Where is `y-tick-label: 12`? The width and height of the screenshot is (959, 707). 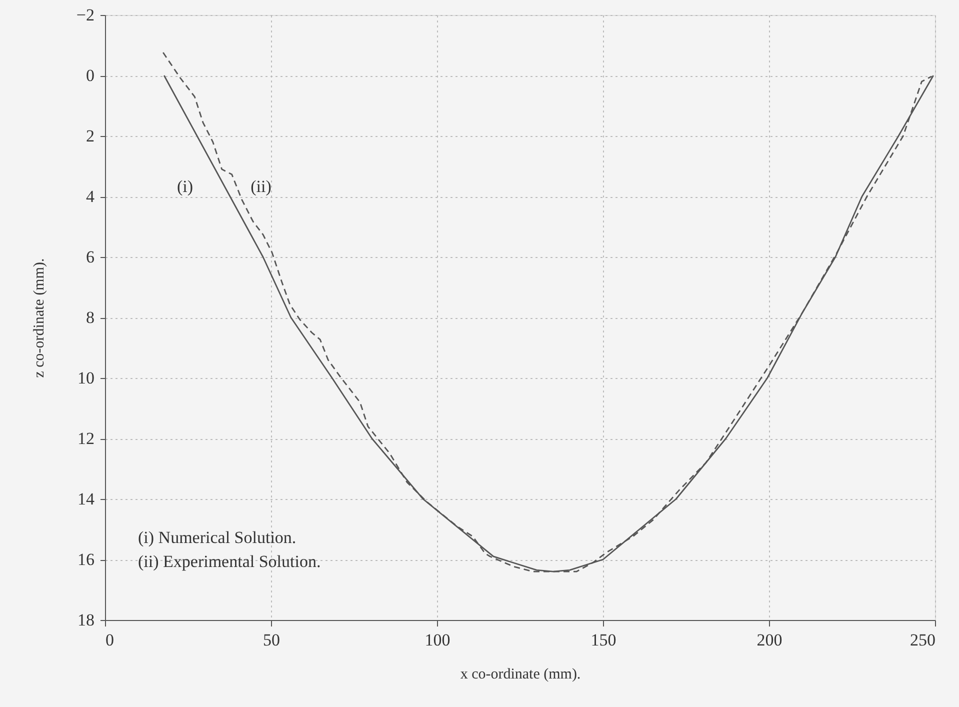 y-tick-label: 12 is located at coordinates (86, 438).